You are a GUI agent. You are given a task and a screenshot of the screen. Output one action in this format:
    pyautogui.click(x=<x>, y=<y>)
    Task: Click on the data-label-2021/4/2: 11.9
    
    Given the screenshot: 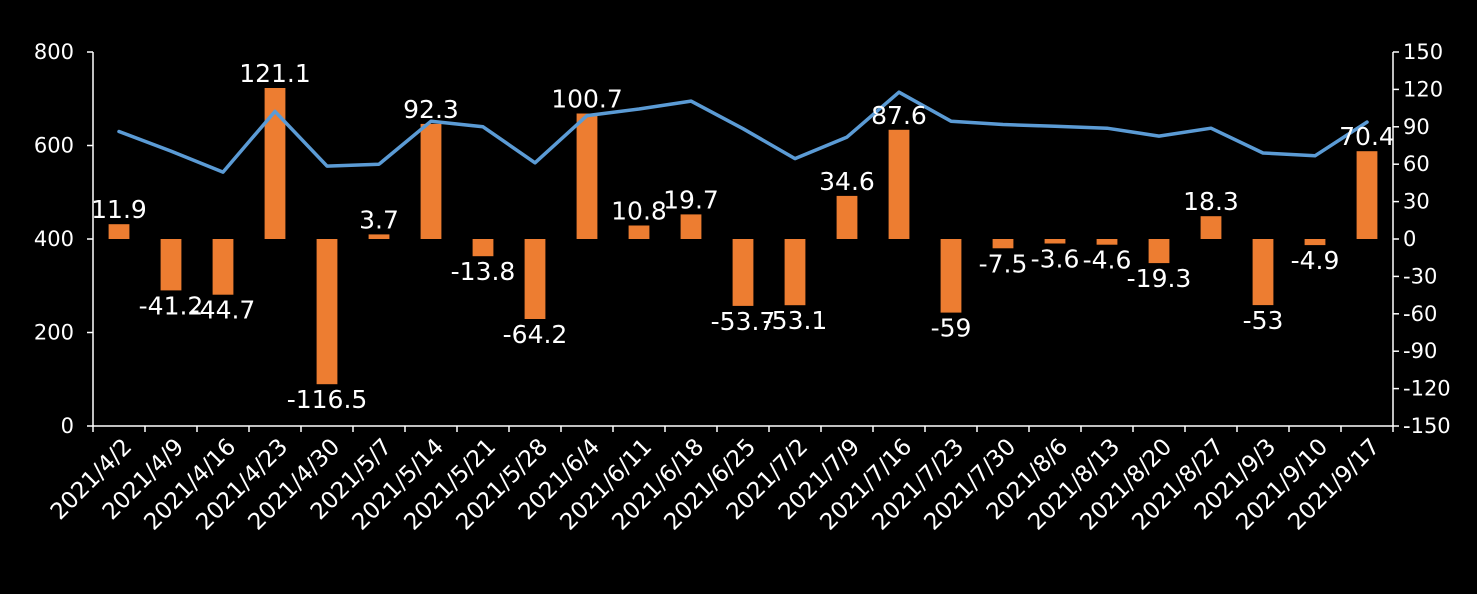 What is the action you would take?
    pyautogui.click(x=119, y=209)
    